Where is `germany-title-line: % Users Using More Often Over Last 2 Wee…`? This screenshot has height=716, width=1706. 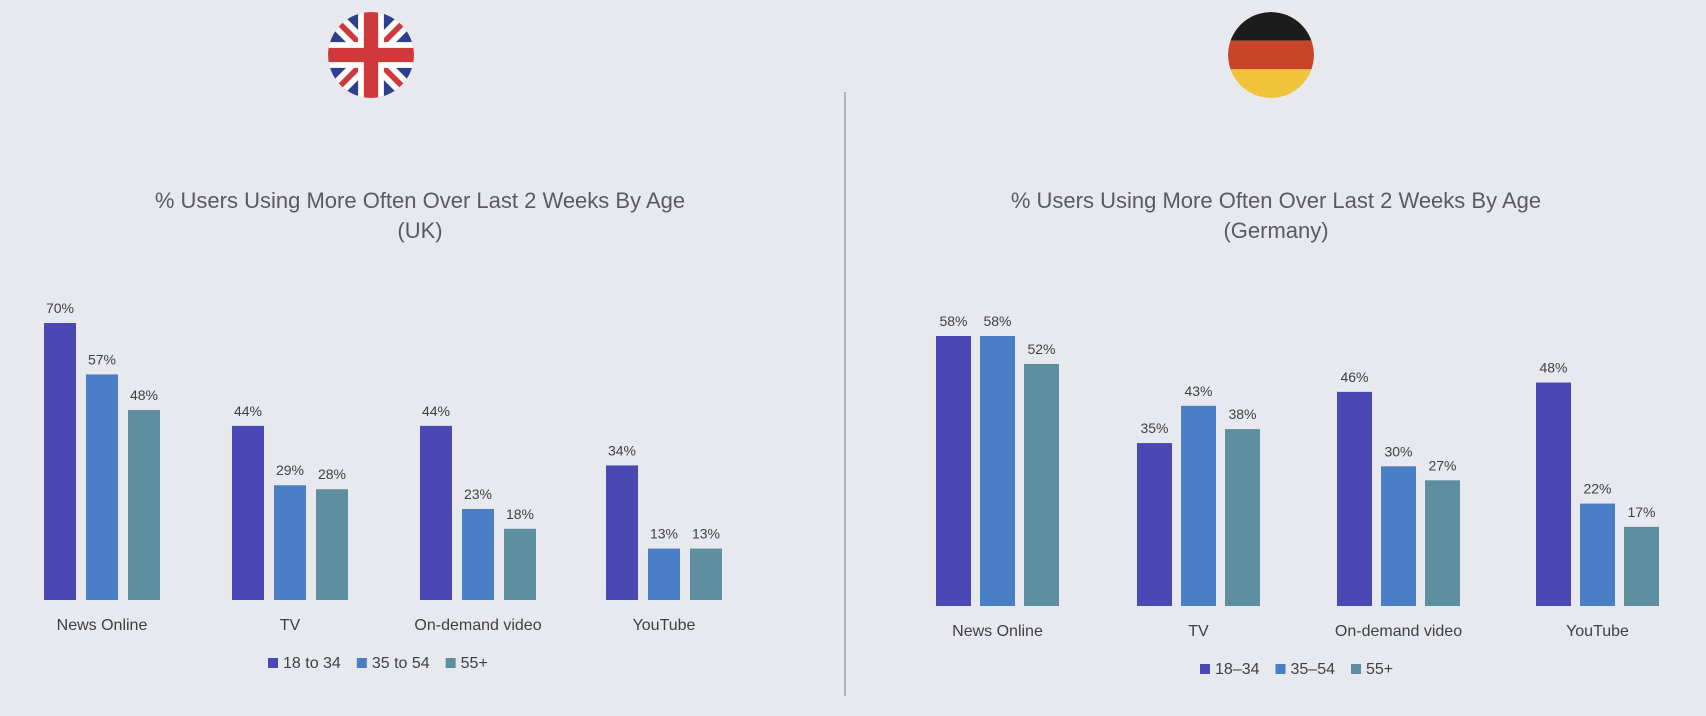
germany-title-line: % Users Using More Often Over Last 2 Wee… is located at coordinates (1276, 200).